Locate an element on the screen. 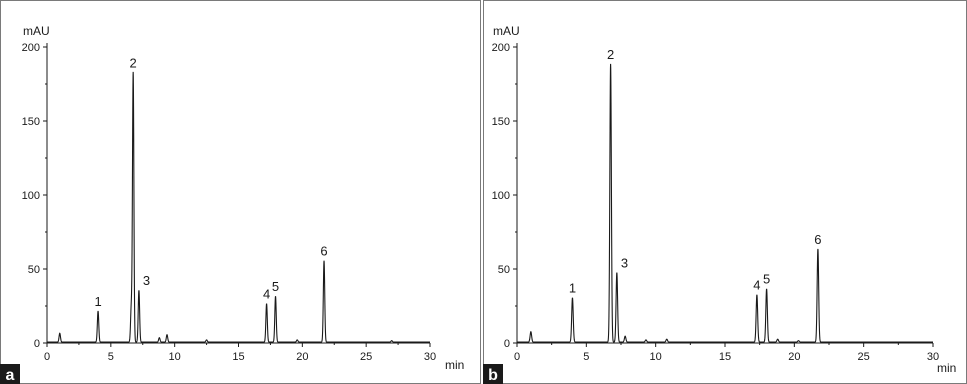 The height and width of the screenshot is (384, 967). panel-tag-label: a is located at coordinates (10, 375).